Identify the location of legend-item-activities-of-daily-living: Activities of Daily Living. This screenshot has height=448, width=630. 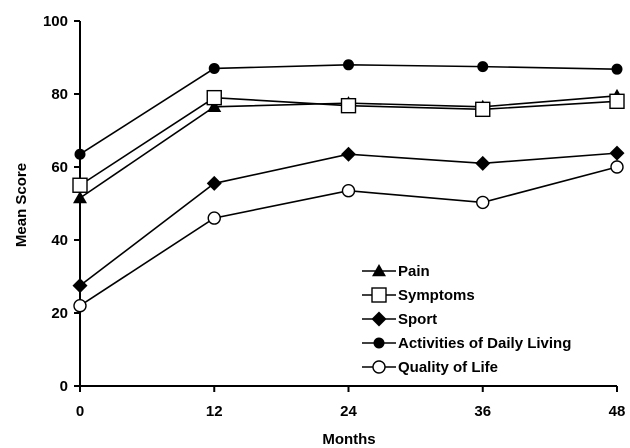
(466, 343).